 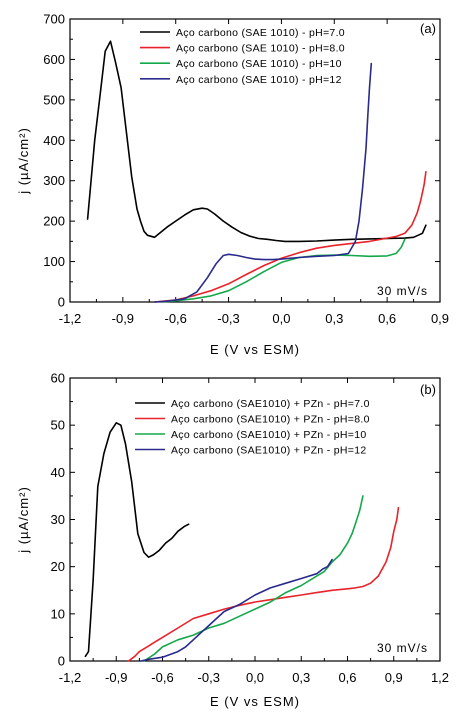 I want to click on y-tick-label: 400, so click(x=54, y=140).